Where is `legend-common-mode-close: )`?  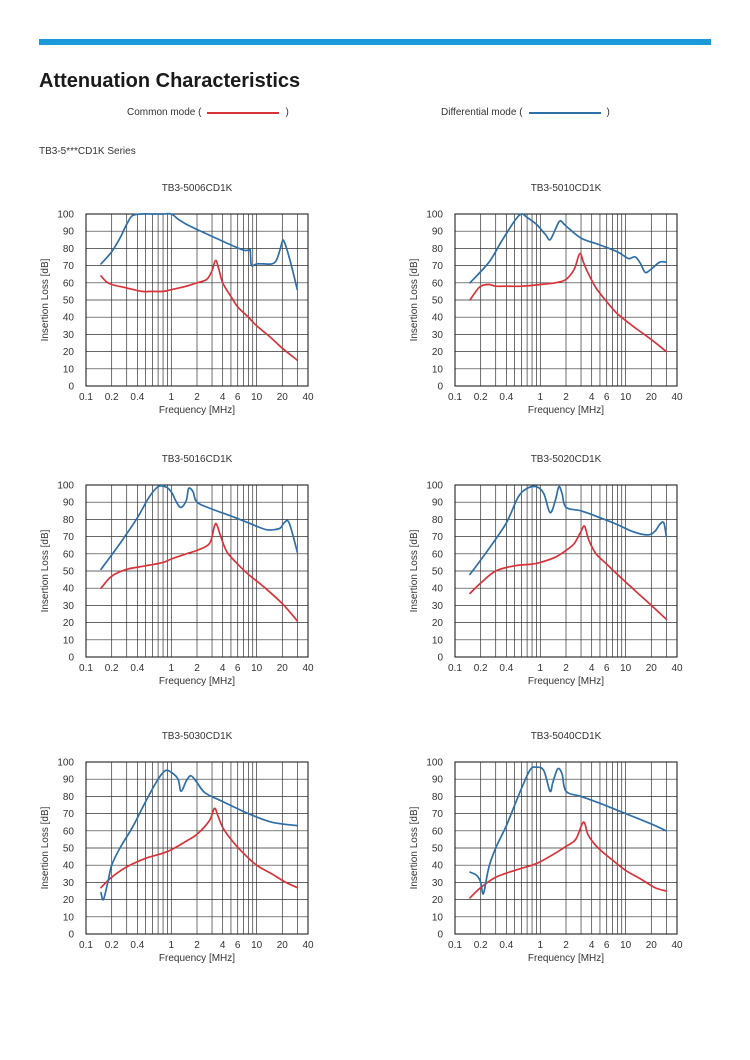 legend-common-mode-close: ) is located at coordinates (287, 112).